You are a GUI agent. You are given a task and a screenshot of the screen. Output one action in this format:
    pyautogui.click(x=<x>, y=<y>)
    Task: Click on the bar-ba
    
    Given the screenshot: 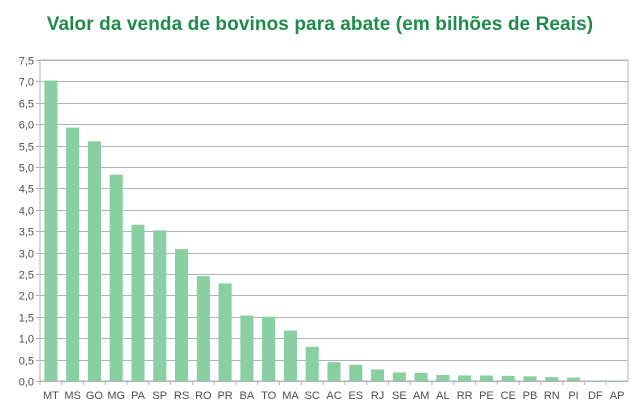 What is the action you would take?
    pyautogui.click(x=247, y=348)
    